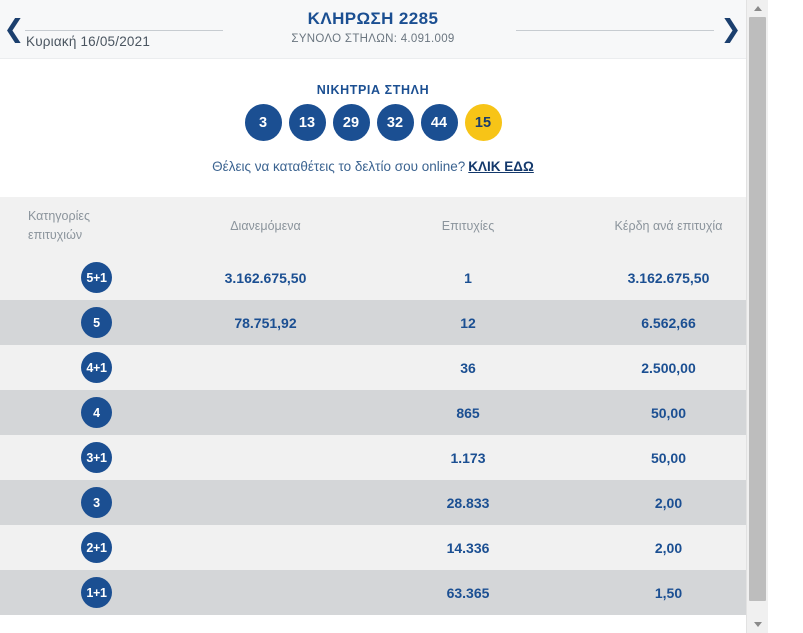 The height and width of the screenshot is (633, 803). I want to click on cell-prize: 1,50, so click(654, 592).